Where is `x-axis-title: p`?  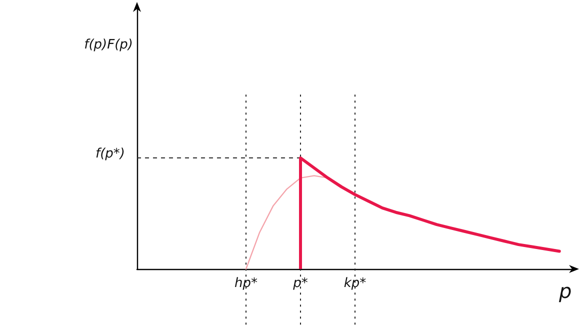
x-axis-title: p is located at coordinates (565, 291).